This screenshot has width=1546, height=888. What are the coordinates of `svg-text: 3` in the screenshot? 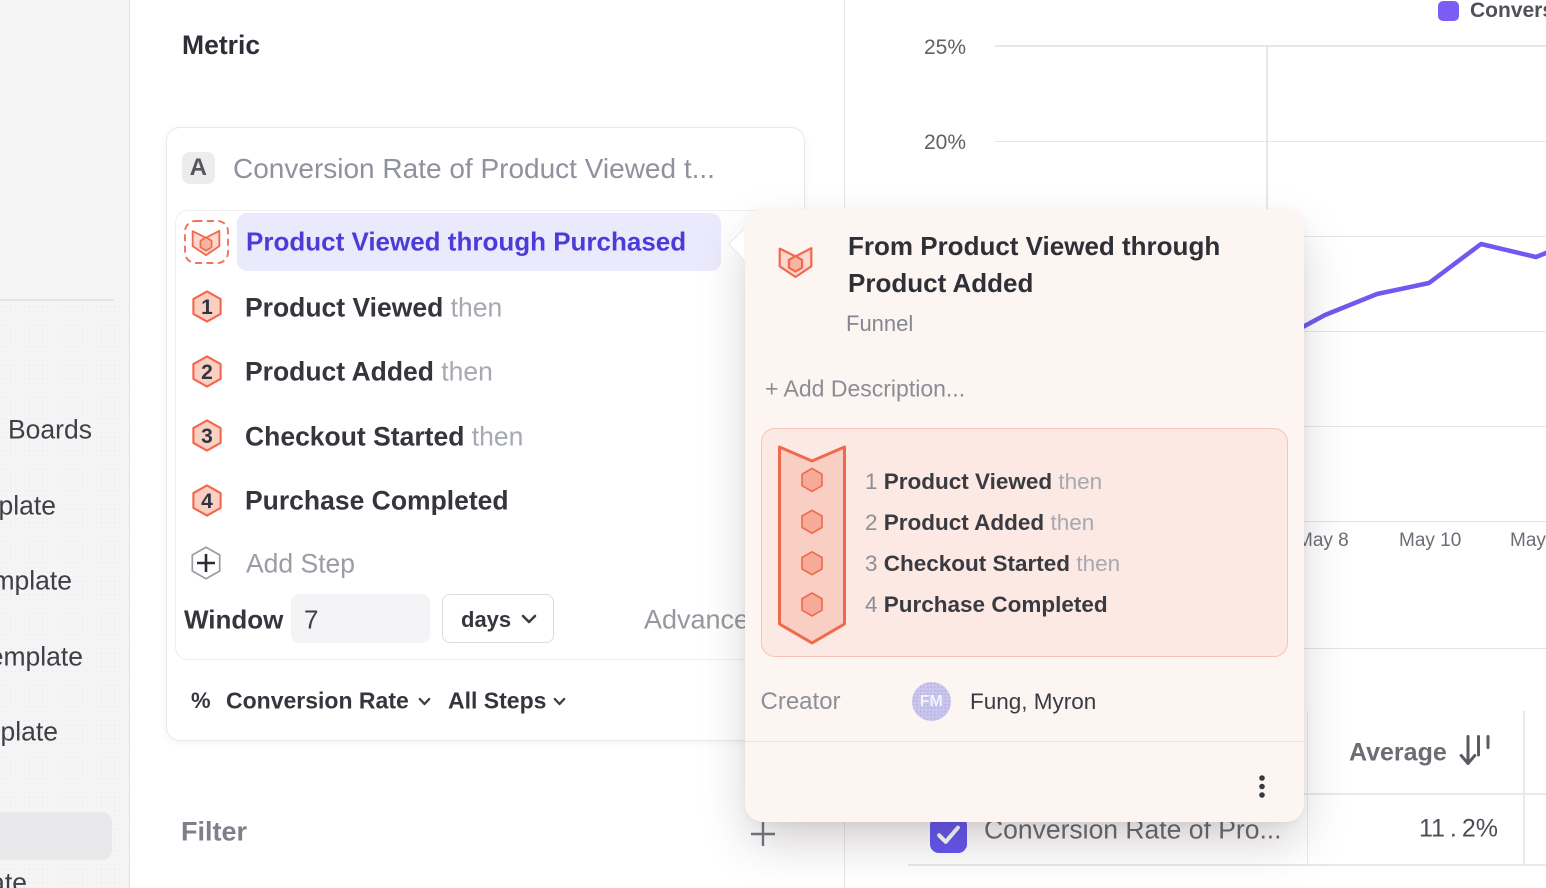 It's located at (207, 436).